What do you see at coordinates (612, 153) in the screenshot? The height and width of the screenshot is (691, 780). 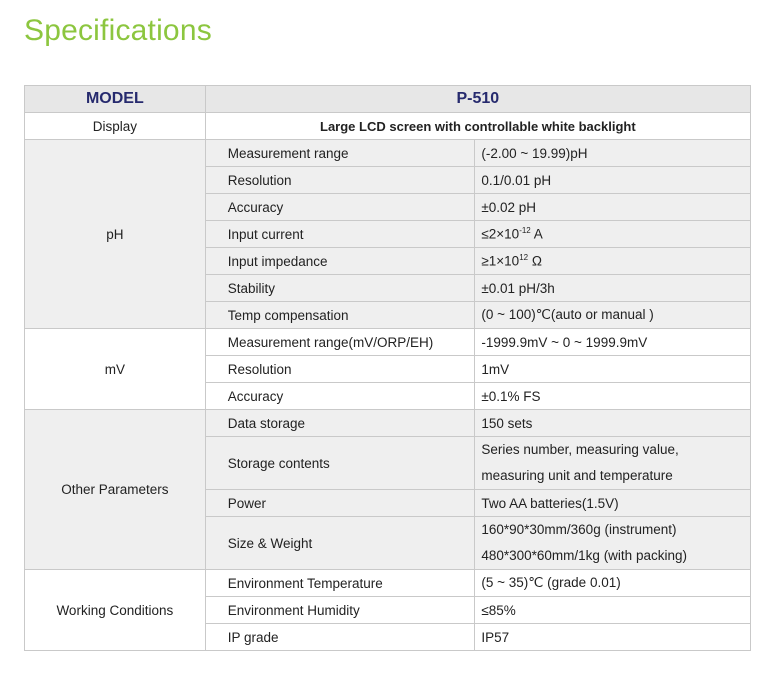 I see `spec-value: (-2.00 ~ 19.99)pH` at bounding box center [612, 153].